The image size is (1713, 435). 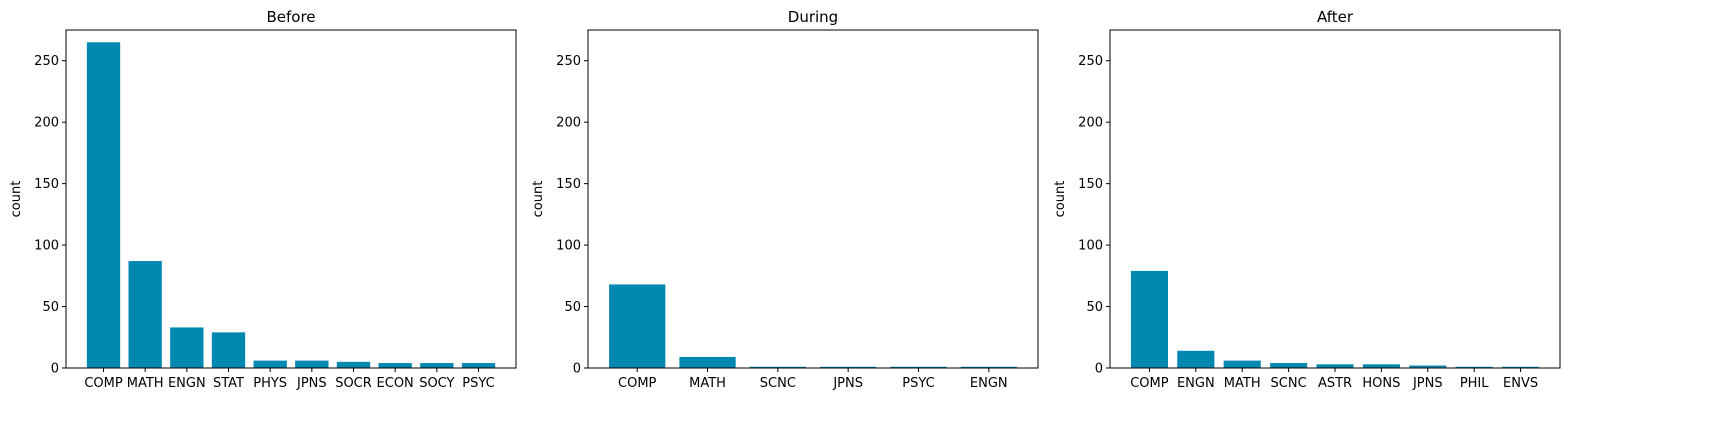 What do you see at coordinates (1474, 367) in the screenshot?
I see `bar-phil` at bounding box center [1474, 367].